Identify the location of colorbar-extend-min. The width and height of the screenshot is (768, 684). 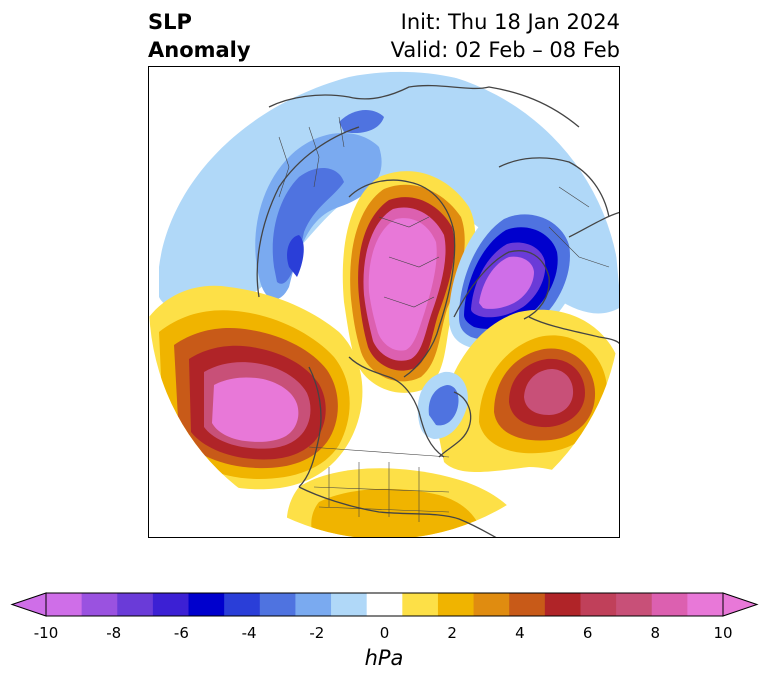
(28, 604).